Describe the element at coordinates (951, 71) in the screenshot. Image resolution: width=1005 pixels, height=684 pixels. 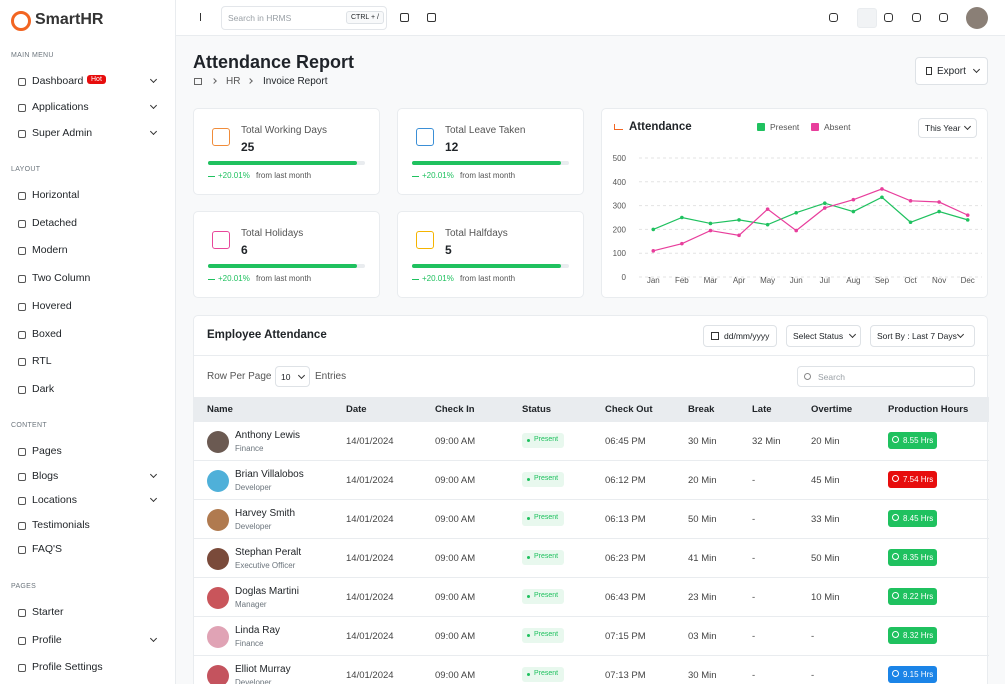
I see `export-button: Export` at that location.